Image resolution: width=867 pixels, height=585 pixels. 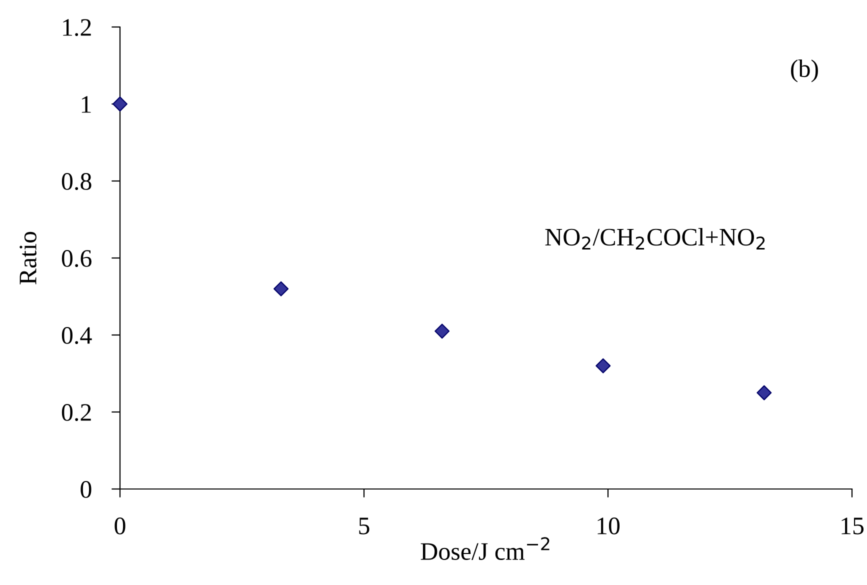 I want to click on y-tick-label: 0.4, so click(x=77, y=335).